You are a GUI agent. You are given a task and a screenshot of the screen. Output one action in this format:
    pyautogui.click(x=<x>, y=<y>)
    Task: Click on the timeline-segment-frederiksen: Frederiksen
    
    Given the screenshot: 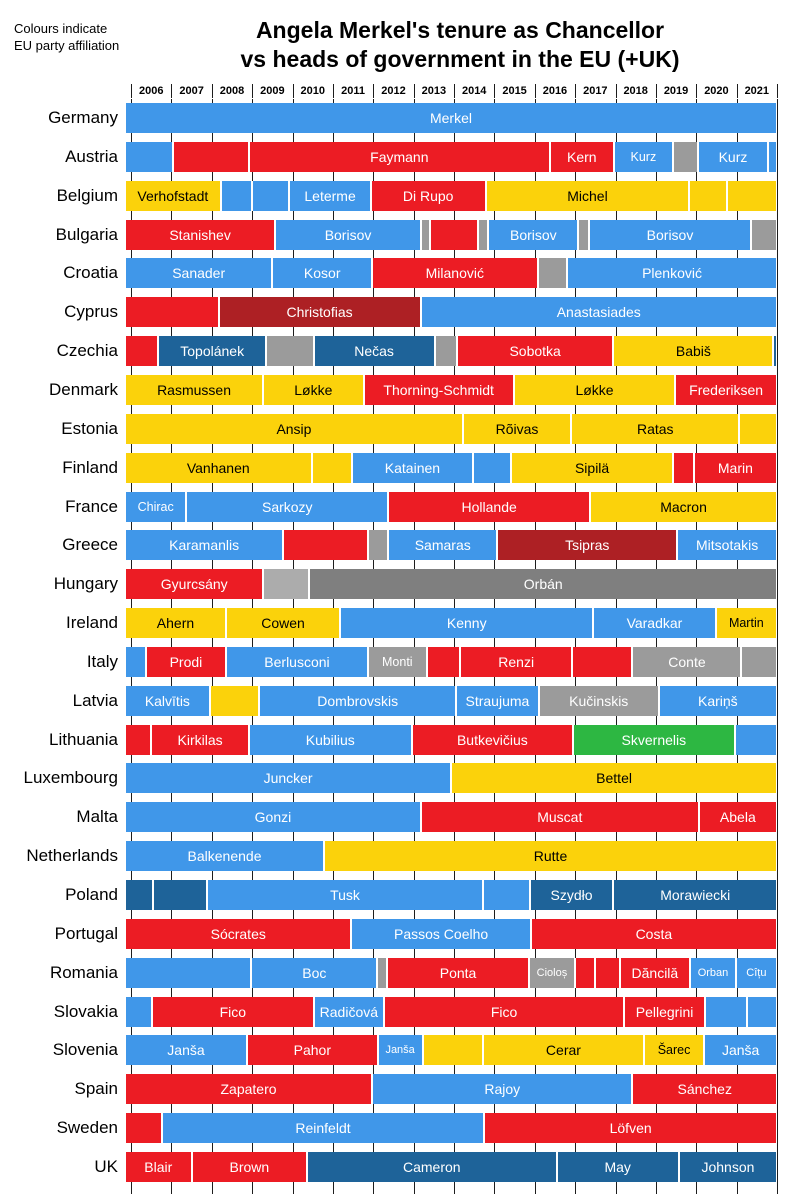 What is the action you would take?
    pyautogui.click(x=726, y=389)
    